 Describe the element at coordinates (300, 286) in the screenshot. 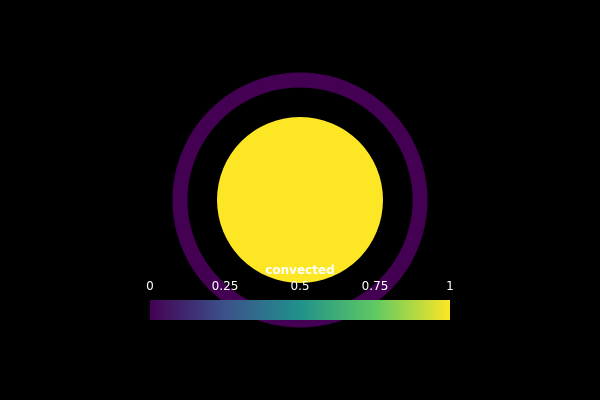

I see `colorbar-tick-label: 0.5` at that location.